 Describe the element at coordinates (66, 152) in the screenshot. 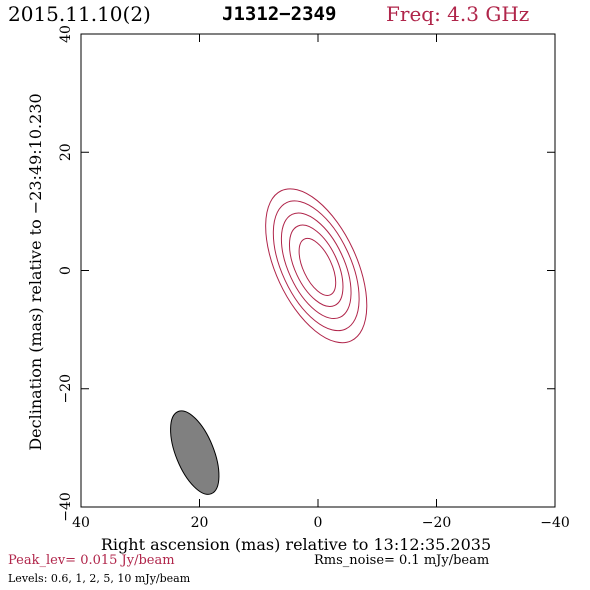

I see `y-tick-label: 20` at that location.